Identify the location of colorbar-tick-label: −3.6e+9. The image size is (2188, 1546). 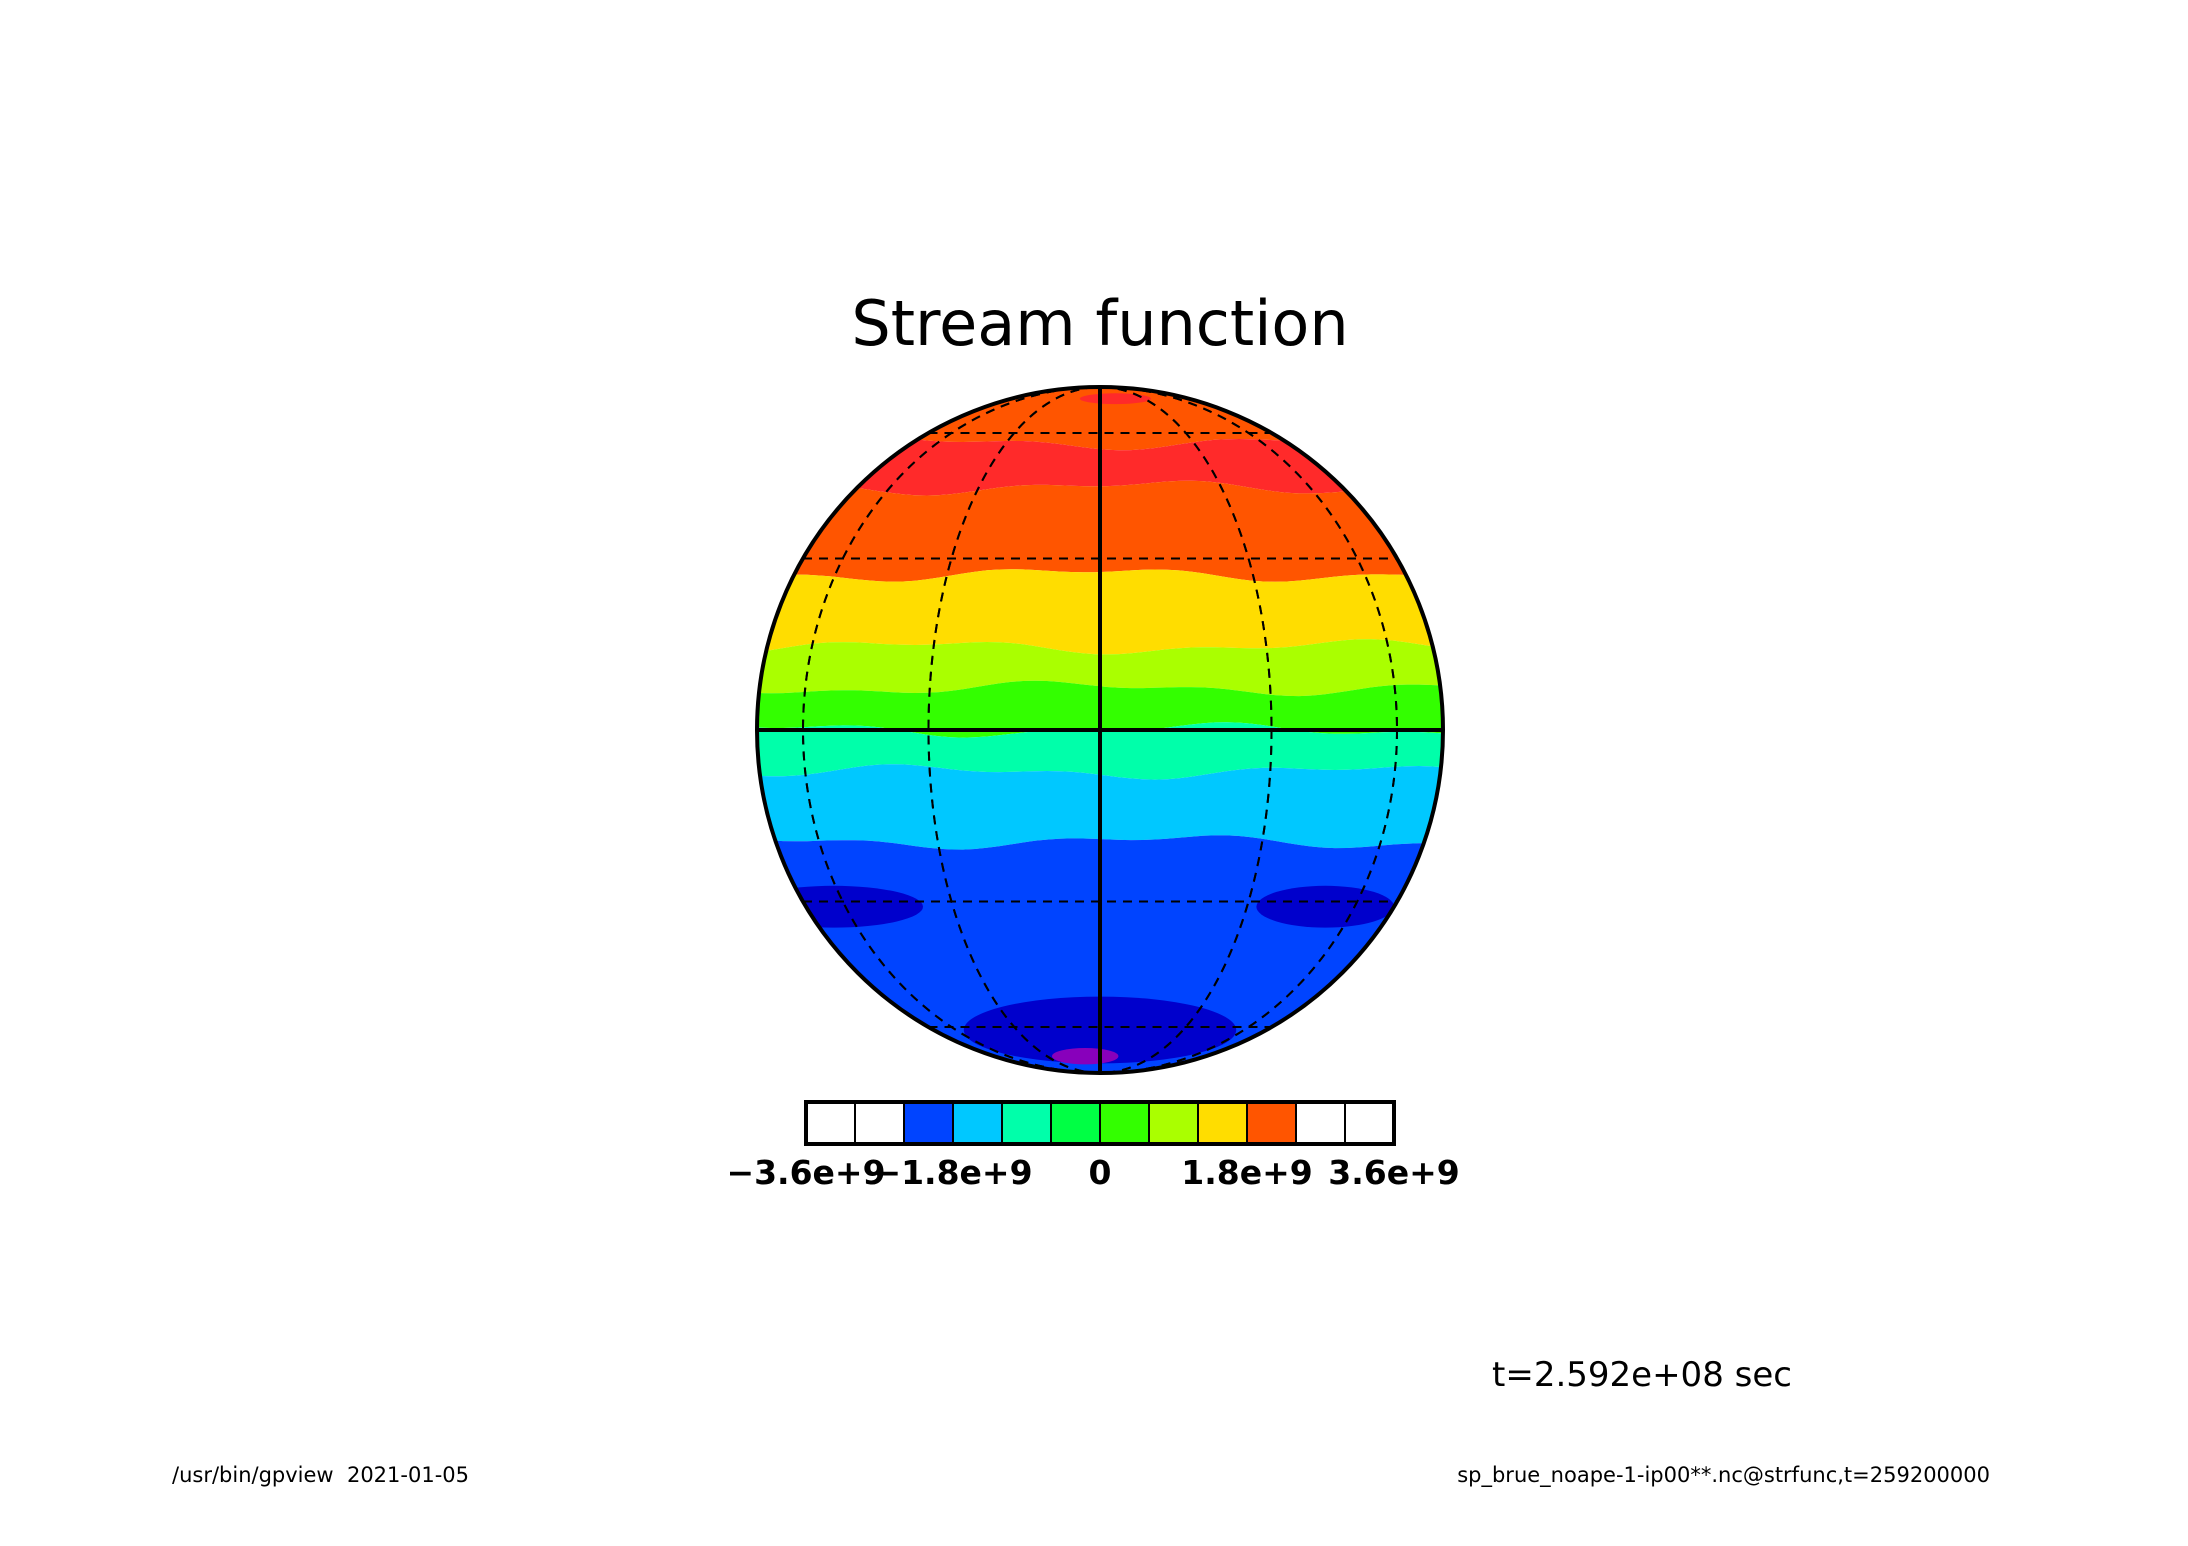
(805, 1172).